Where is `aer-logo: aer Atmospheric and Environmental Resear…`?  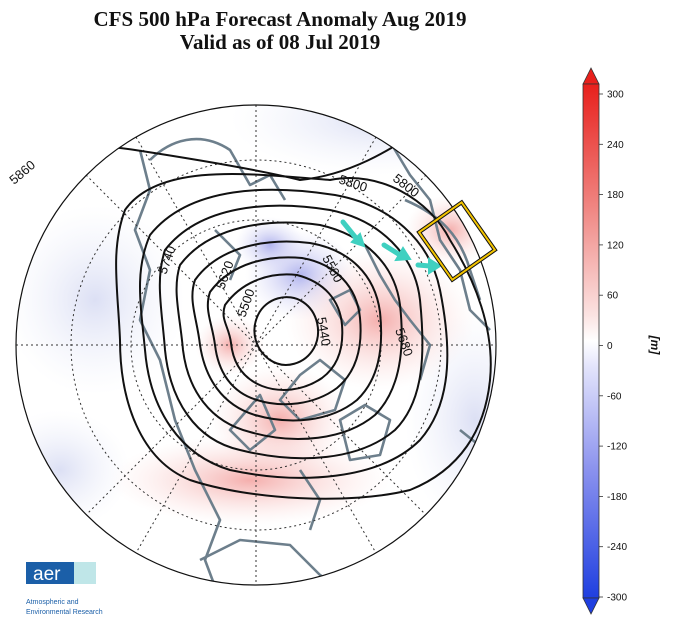 aer-logo: aer Atmospheric and Environmental Resear… is located at coordinates (64, 589).